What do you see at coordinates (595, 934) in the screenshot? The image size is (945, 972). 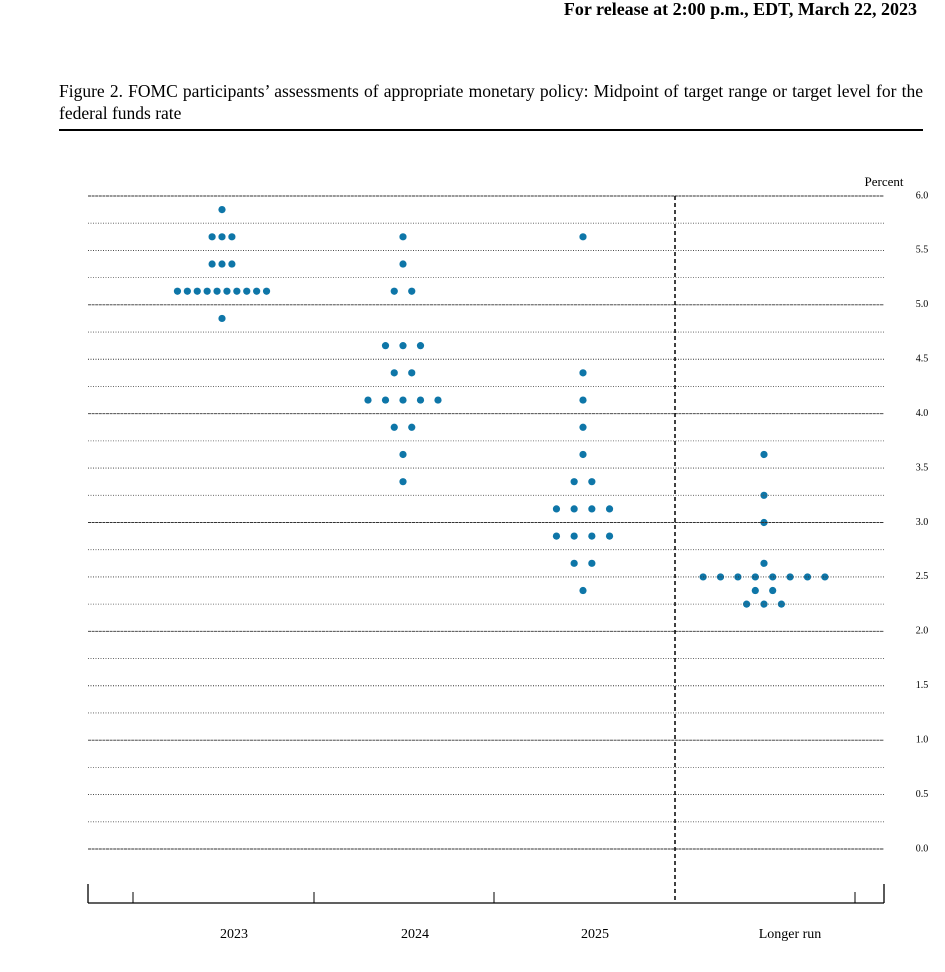 I see `x-tick-label: 2025` at bounding box center [595, 934].